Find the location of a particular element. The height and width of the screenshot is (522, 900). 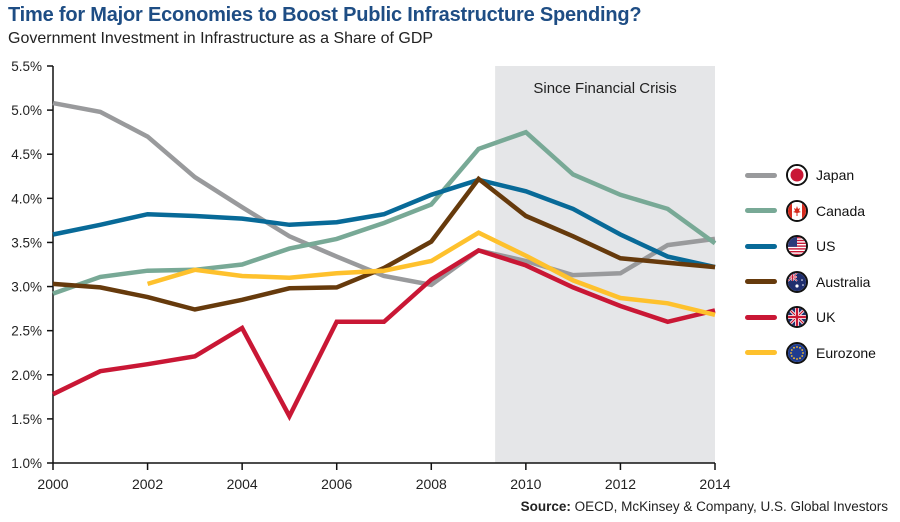

x-tick-label: 2010 is located at coordinates (525, 484).